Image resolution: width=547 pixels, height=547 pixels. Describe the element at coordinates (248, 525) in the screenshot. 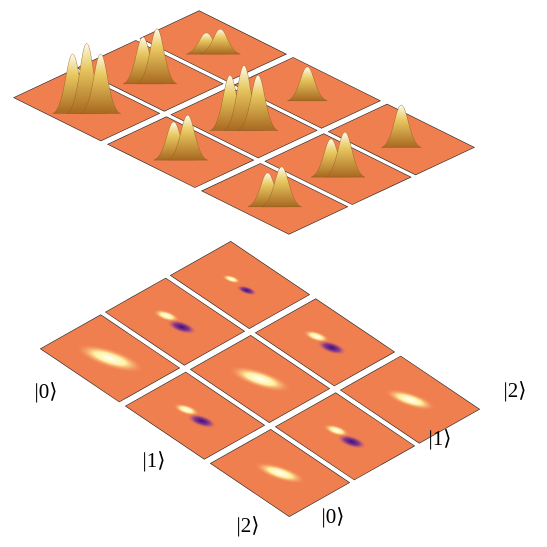

I see `row-label: |2⟩` at that location.